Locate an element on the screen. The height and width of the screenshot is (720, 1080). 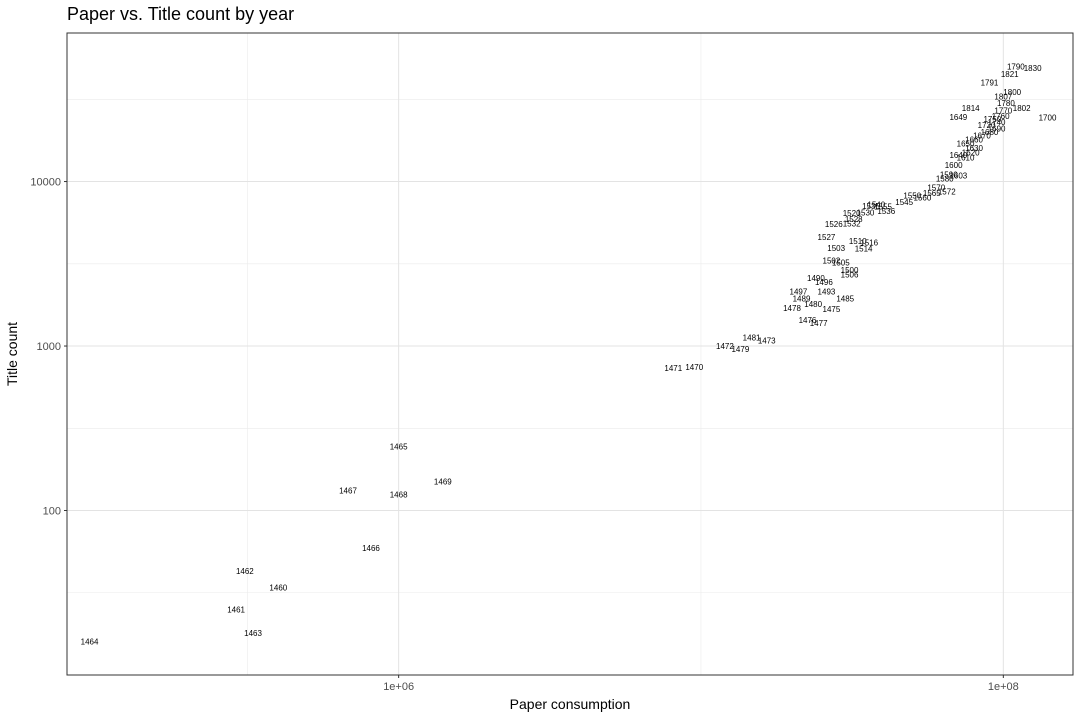
data-point-label: 1477 is located at coordinates (819, 323).